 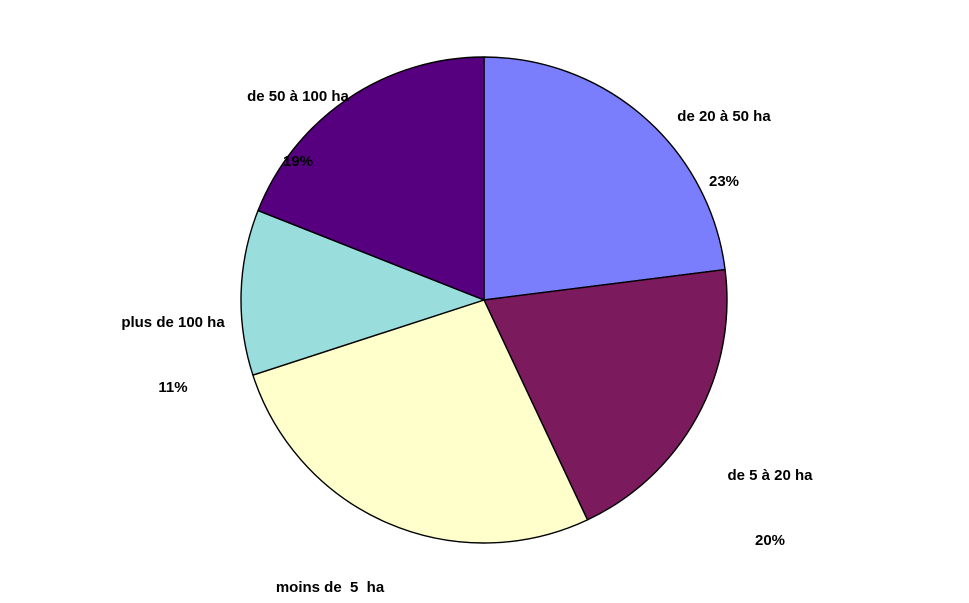 What do you see at coordinates (173, 322) in the screenshot?
I see `pie-label-name: plus de 100 ha` at bounding box center [173, 322].